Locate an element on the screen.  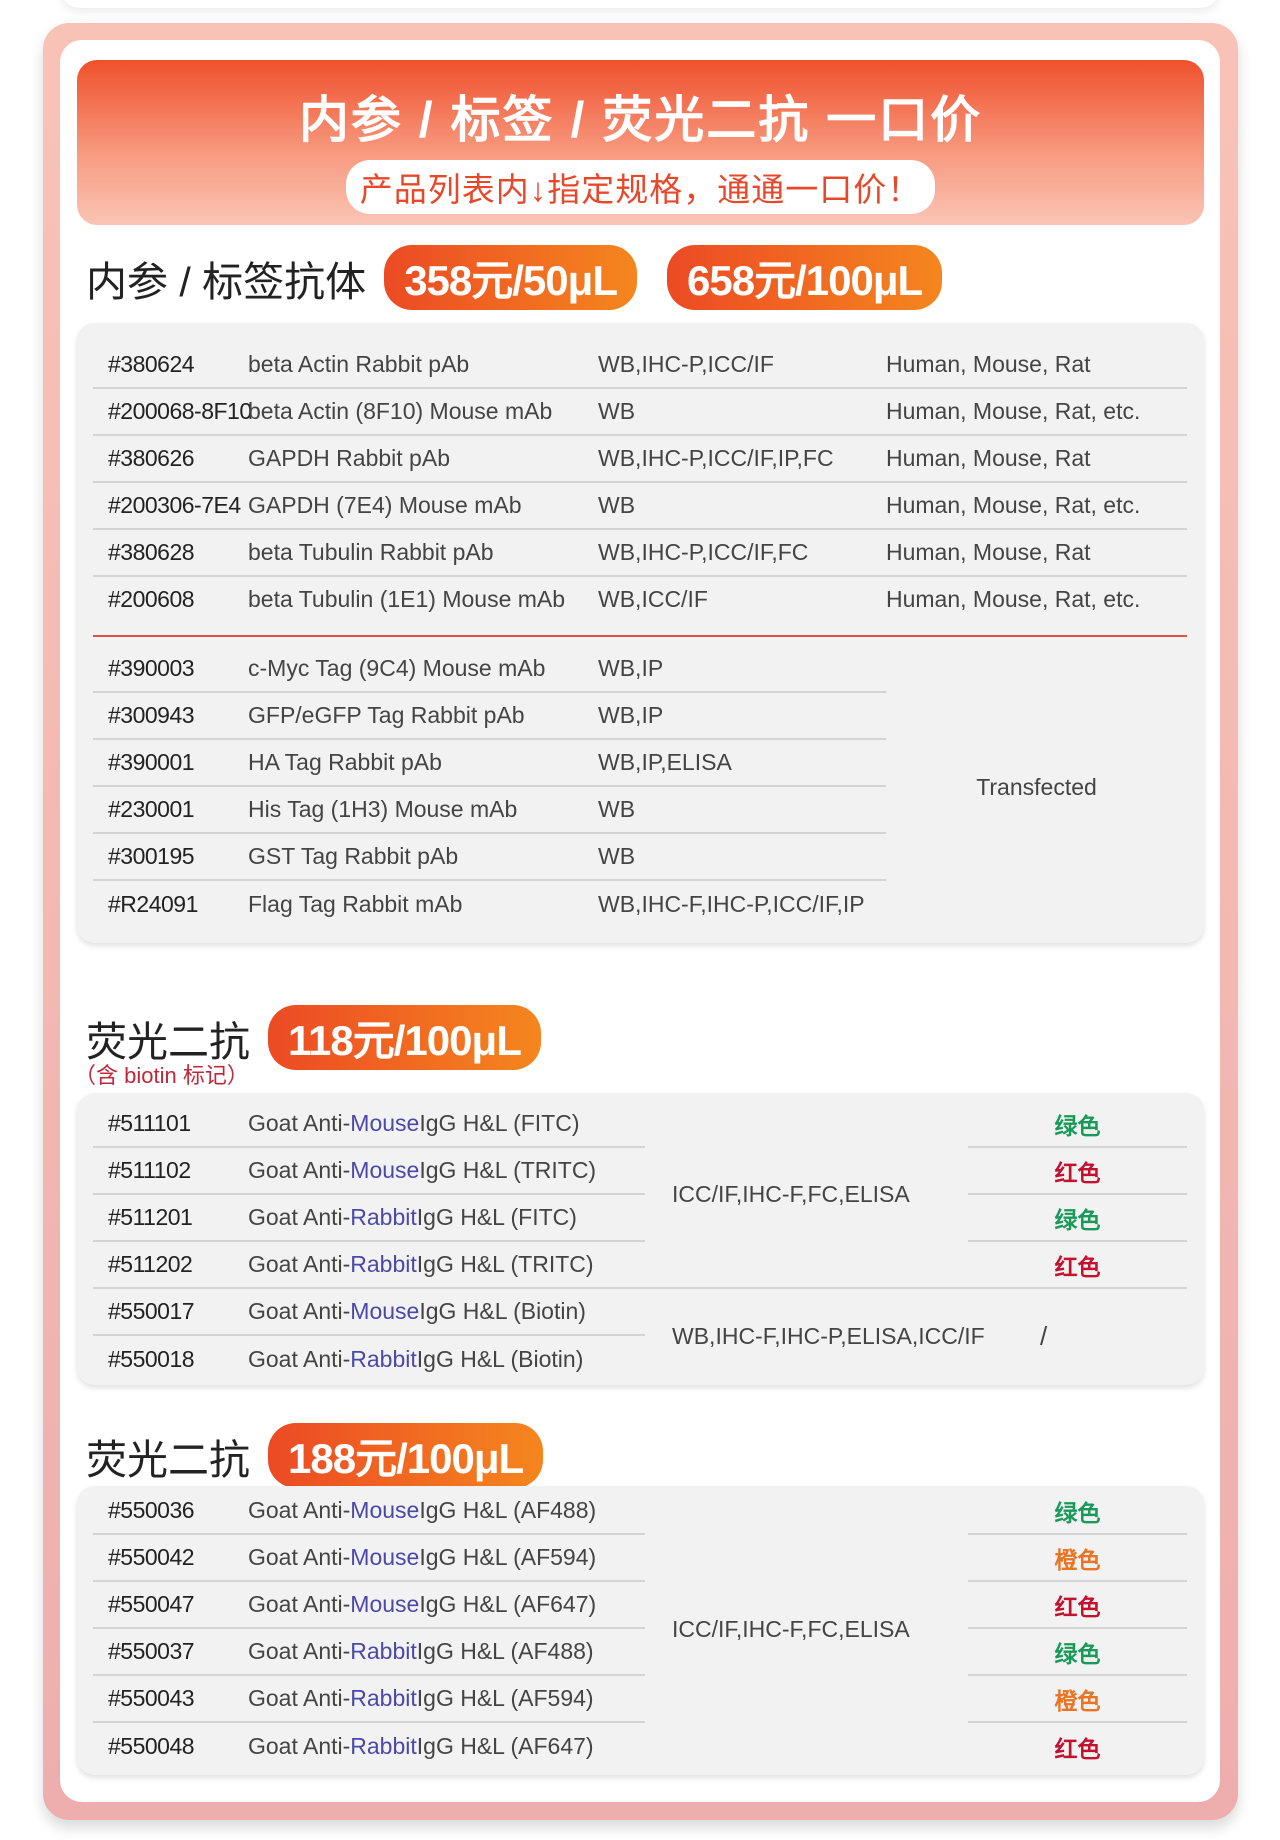
product-name: Goat Anti- Mouse IgG H&L (AF488) is located at coordinates (446, 1511).